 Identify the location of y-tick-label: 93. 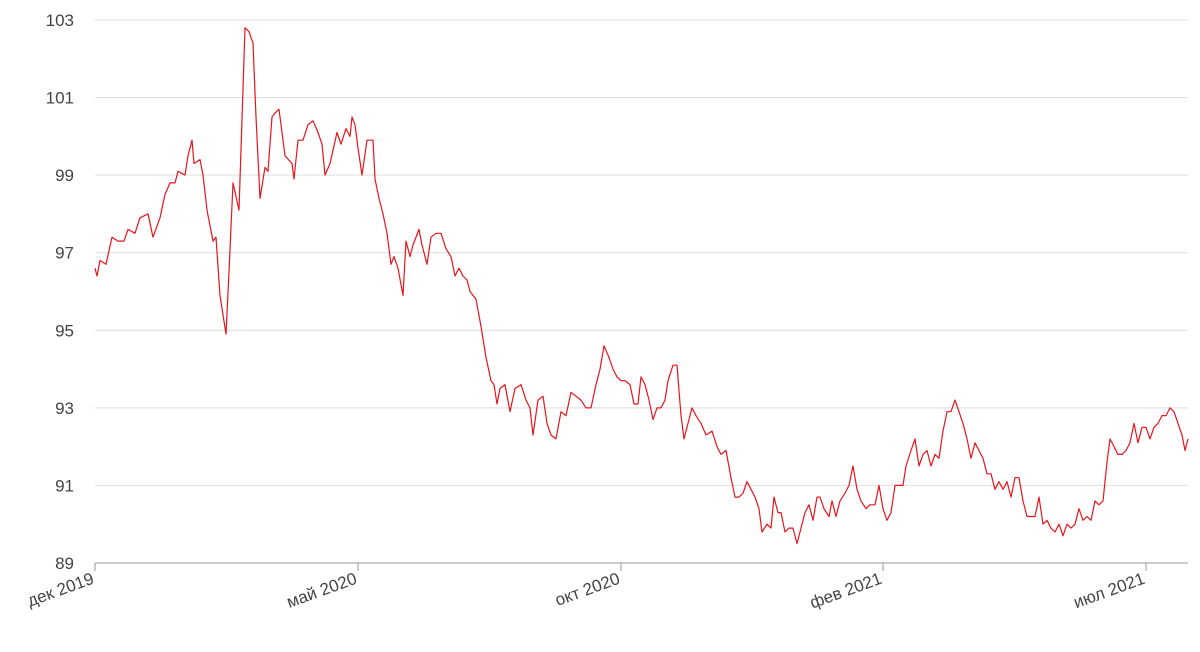
(64, 408).